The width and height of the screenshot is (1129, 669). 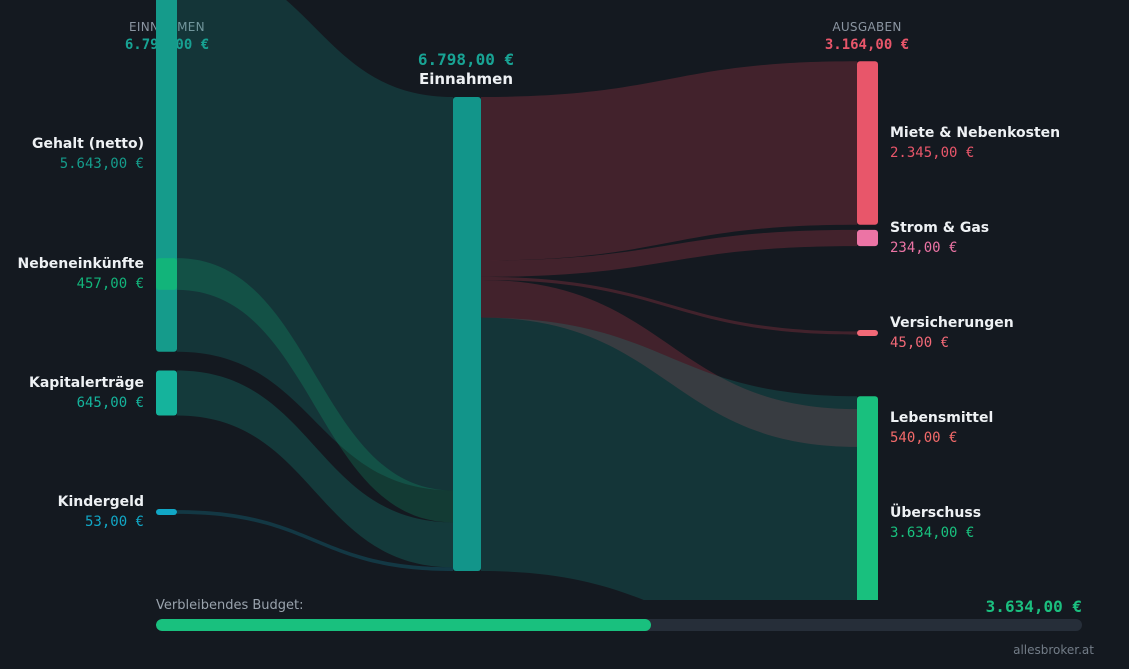 What do you see at coordinates (952, 323) in the screenshot?
I see `target-name: Versicherungen` at bounding box center [952, 323].